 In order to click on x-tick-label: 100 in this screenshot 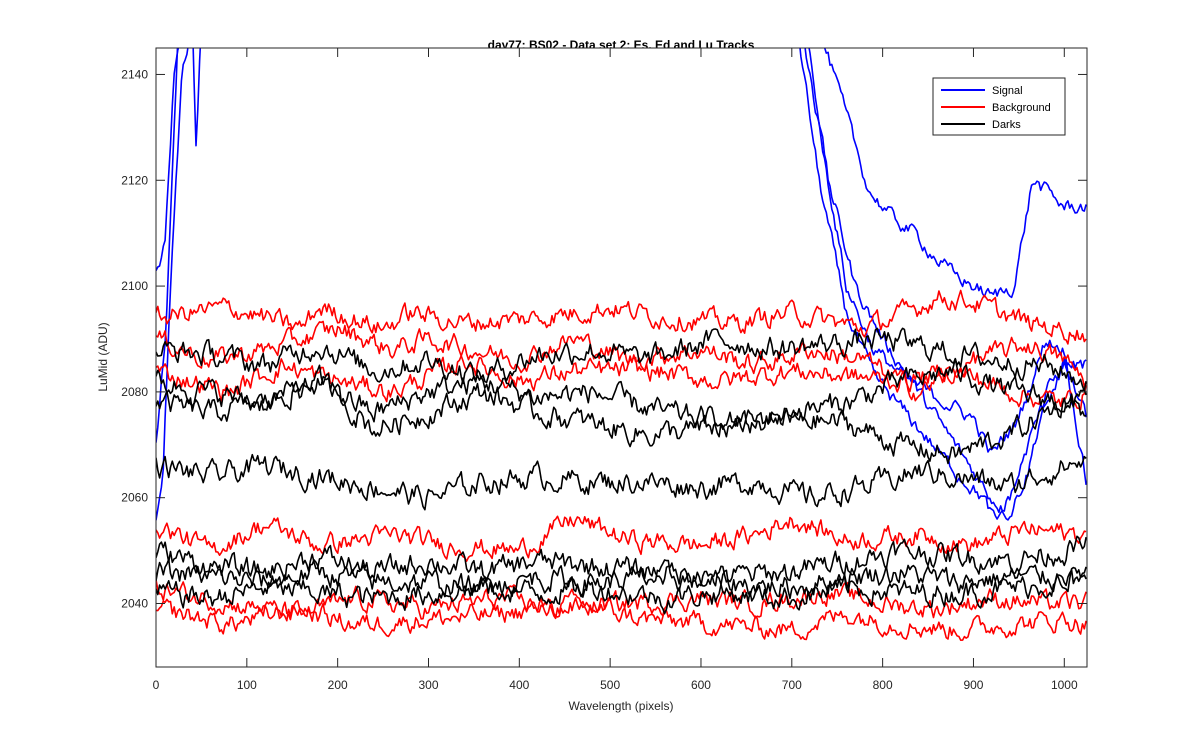, I will do `click(247, 685)`.